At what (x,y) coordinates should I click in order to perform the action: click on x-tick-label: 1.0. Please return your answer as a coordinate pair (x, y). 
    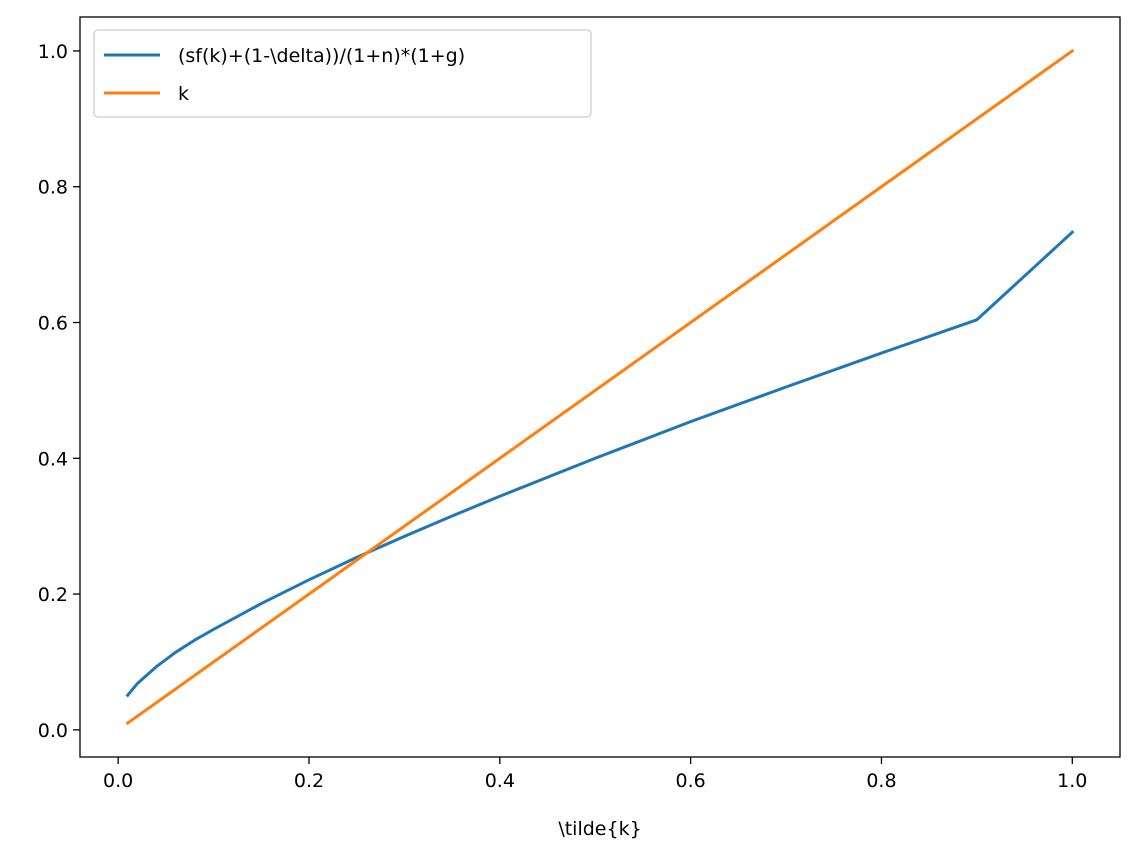
    Looking at the image, I should click on (1072, 781).